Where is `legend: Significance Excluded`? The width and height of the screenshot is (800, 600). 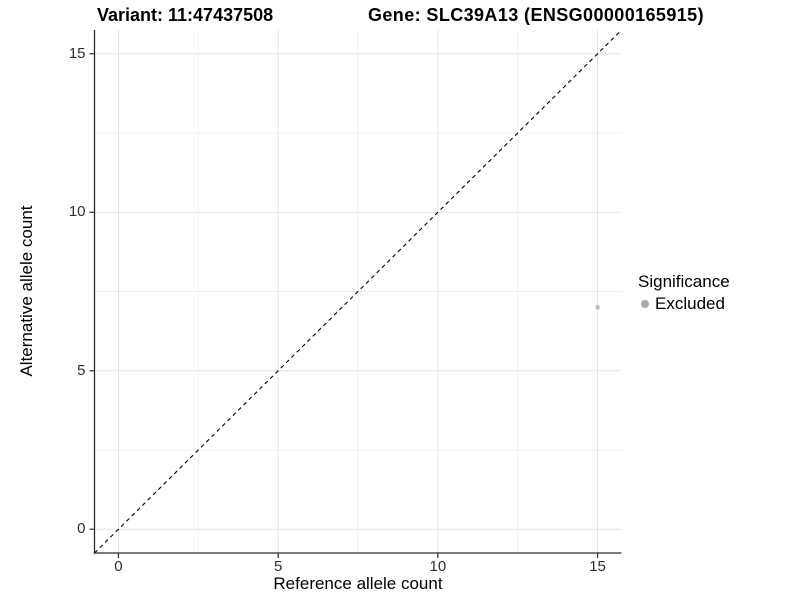
legend: Significance Excluded is located at coordinates (684, 292).